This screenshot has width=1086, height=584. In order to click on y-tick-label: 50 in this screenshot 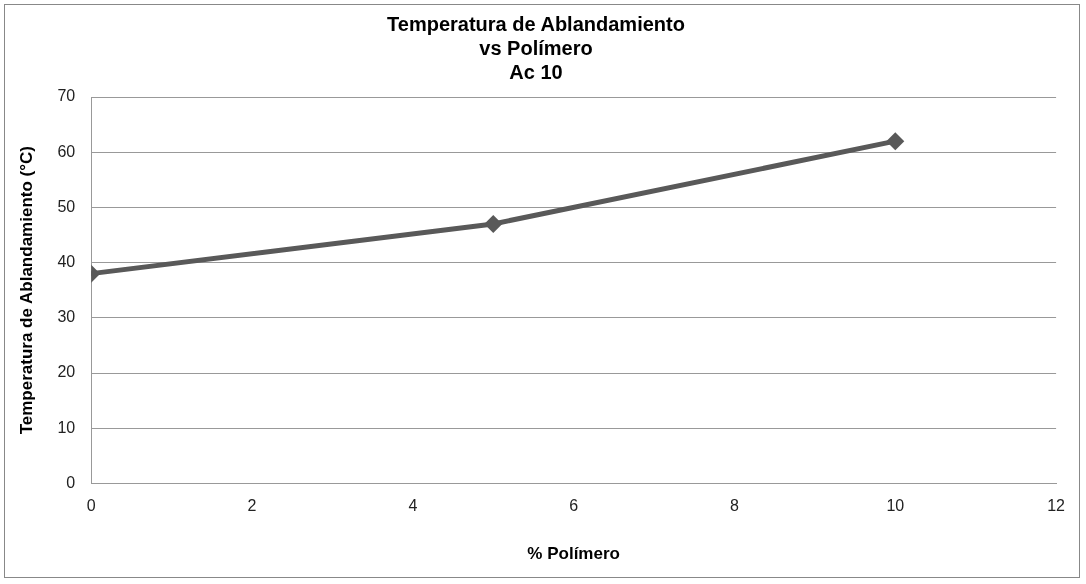, I will do `click(66, 206)`.